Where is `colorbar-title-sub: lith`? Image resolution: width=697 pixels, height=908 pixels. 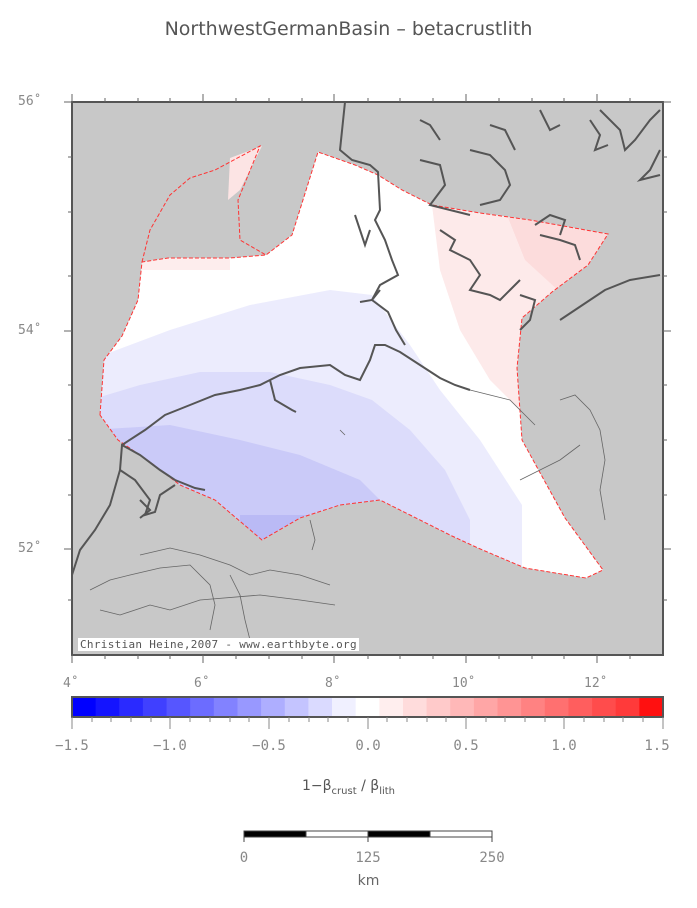
colorbar-title-sub: lith is located at coordinates (387, 791).